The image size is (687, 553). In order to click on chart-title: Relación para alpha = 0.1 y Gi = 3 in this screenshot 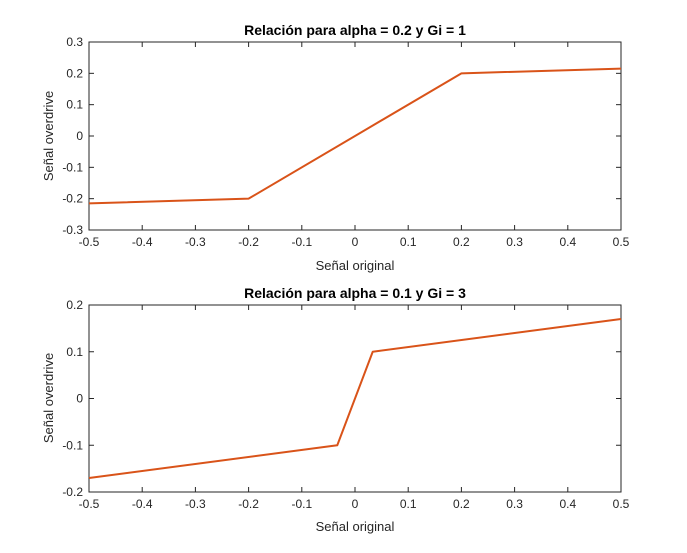, I will do `click(355, 293)`.